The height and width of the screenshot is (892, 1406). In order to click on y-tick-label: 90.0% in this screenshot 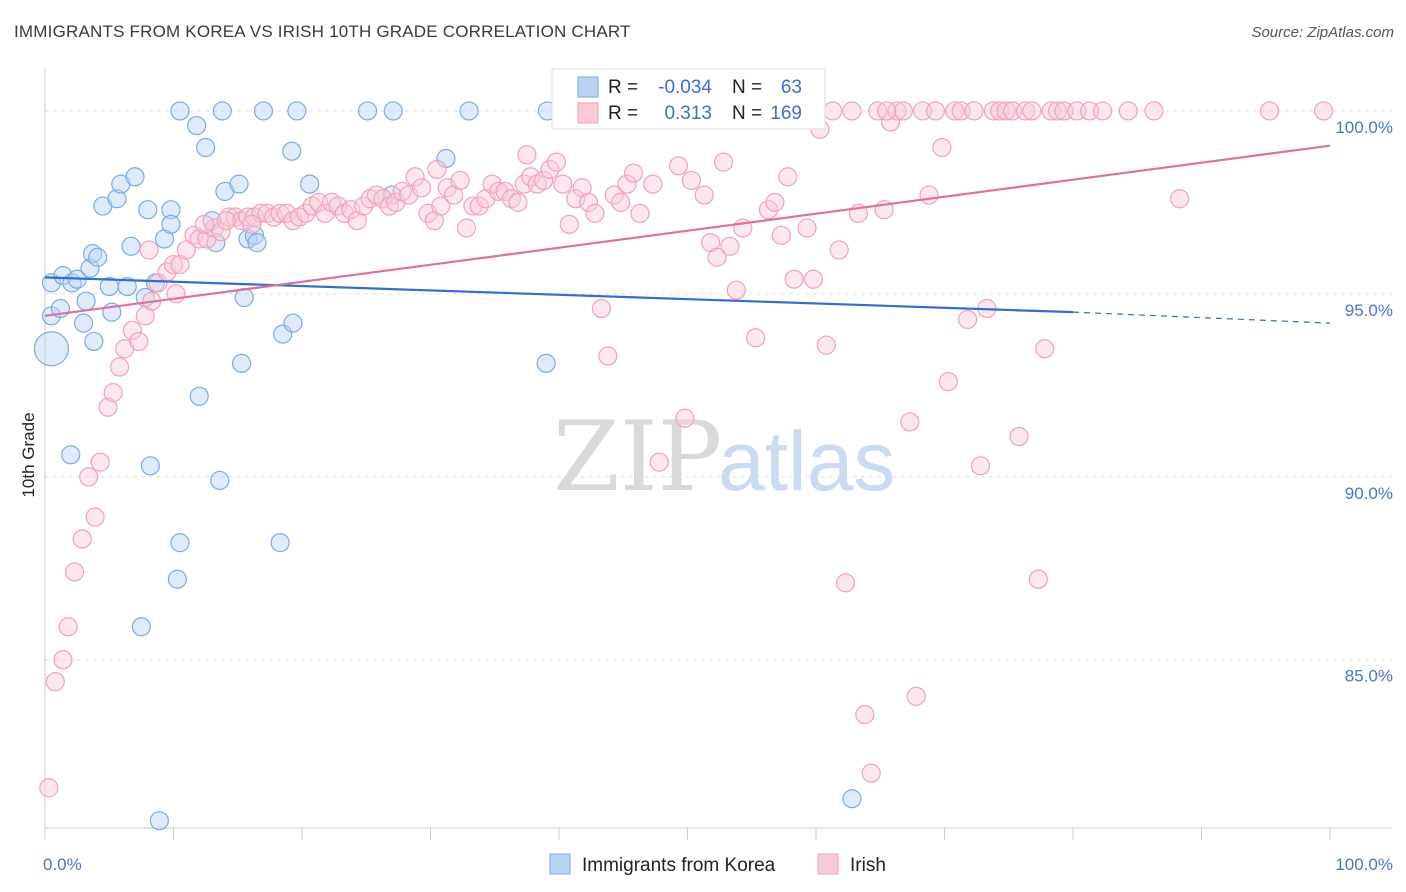, I will do `click(1369, 493)`.